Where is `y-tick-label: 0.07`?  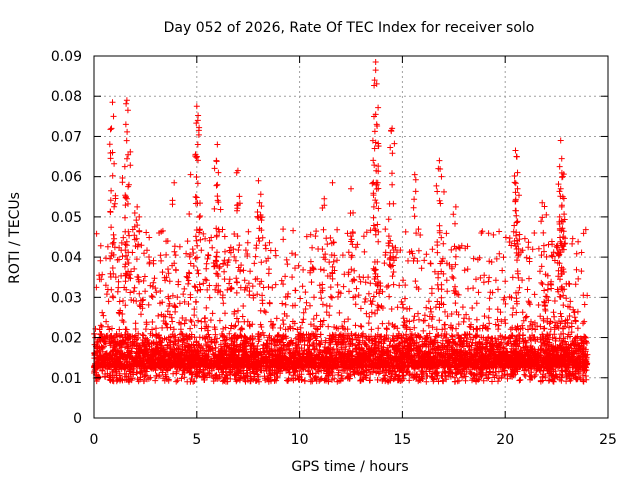 y-tick-label: 0.07 is located at coordinates (66, 137).